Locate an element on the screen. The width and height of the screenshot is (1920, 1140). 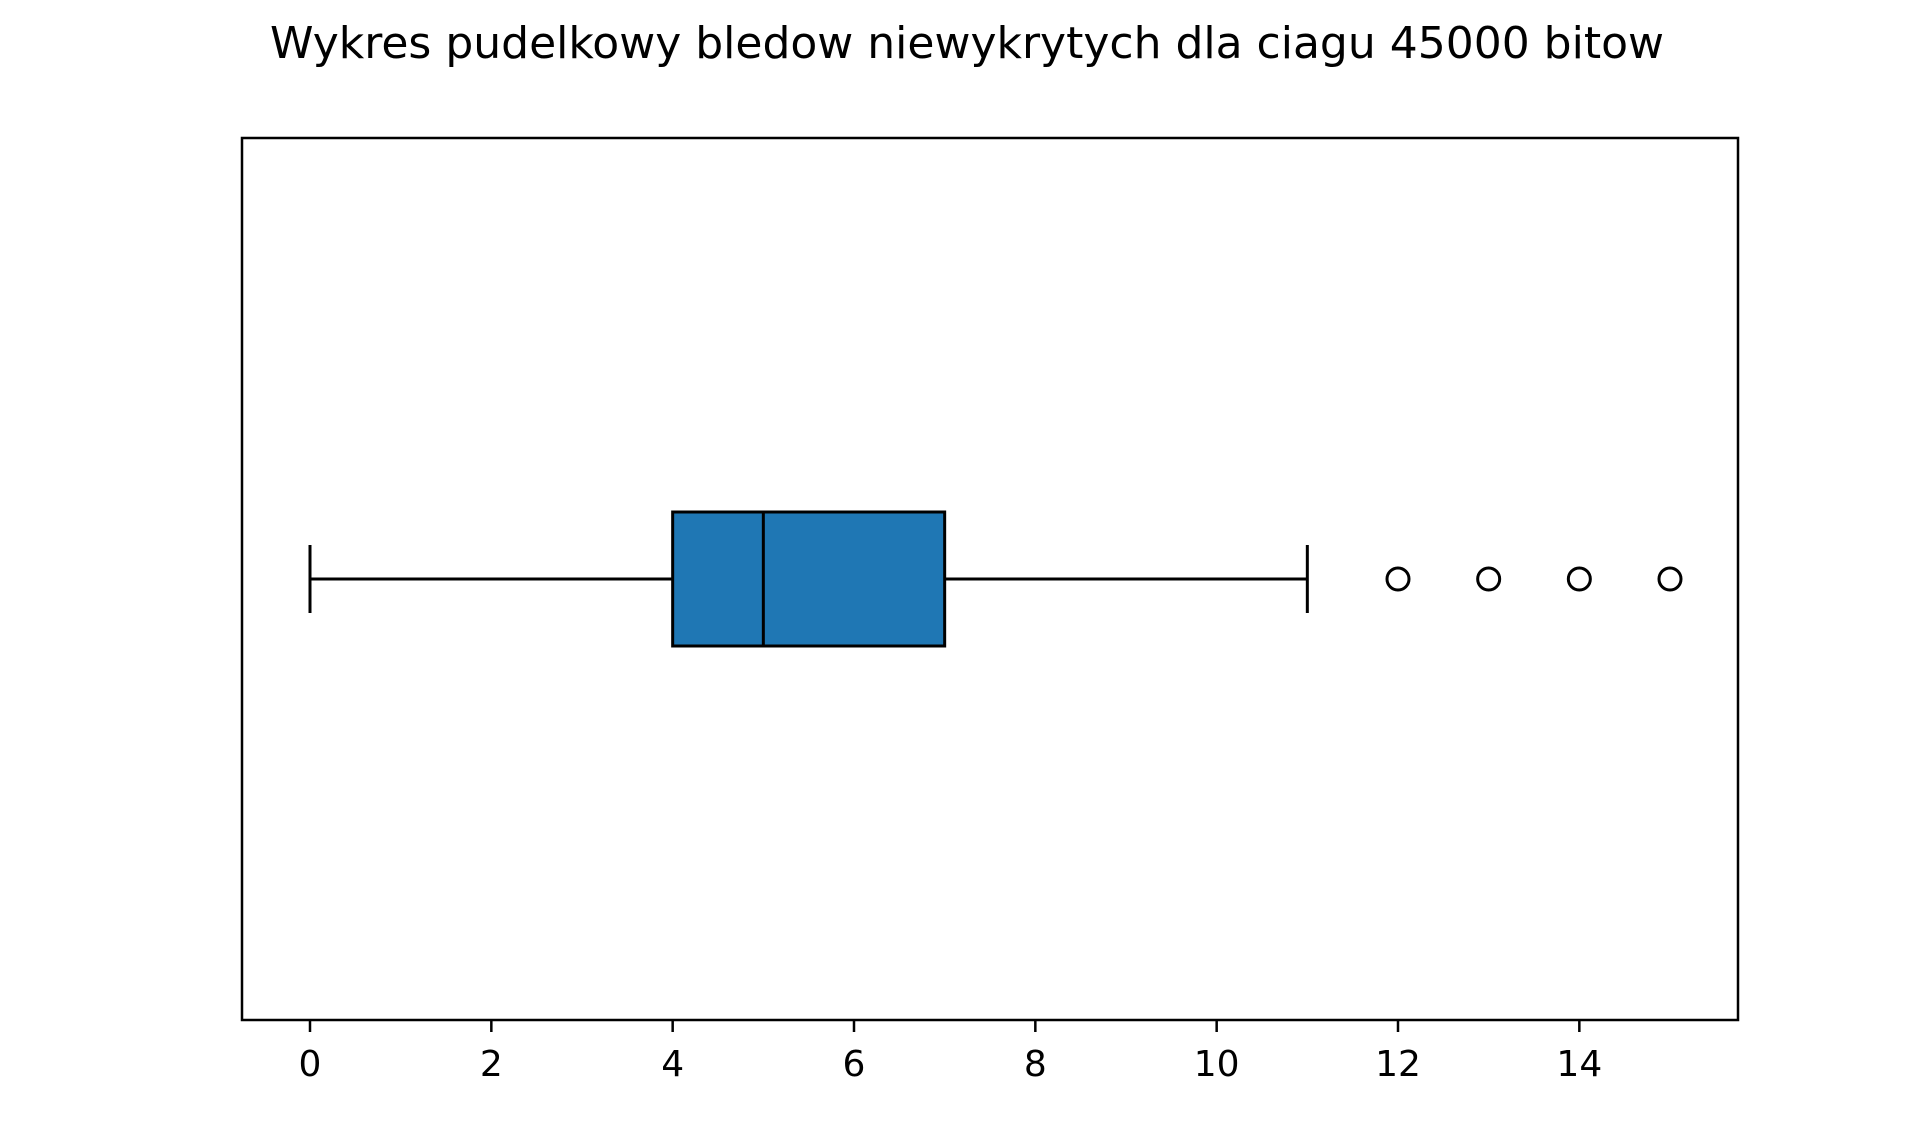
x-tick-label: 14 is located at coordinates (1579, 1064).